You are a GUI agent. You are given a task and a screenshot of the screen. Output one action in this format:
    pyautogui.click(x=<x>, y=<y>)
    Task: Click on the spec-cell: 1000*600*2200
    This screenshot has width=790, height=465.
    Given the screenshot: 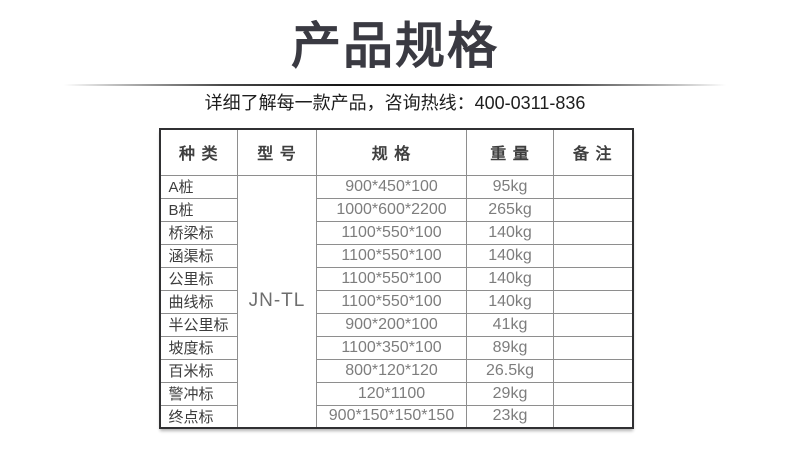 What is the action you would take?
    pyautogui.click(x=391, y=209)
    